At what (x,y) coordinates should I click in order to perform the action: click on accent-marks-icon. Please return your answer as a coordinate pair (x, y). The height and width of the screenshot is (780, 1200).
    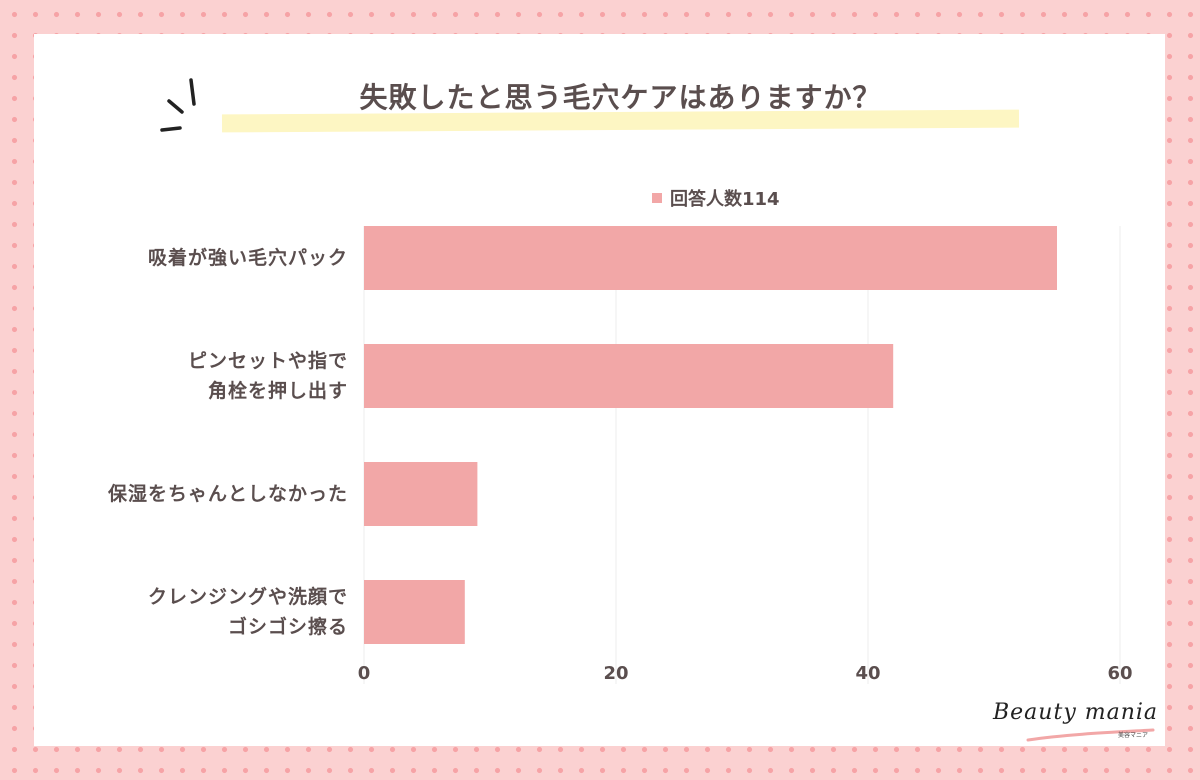
    Looking at the image, I should click on (178, 105).